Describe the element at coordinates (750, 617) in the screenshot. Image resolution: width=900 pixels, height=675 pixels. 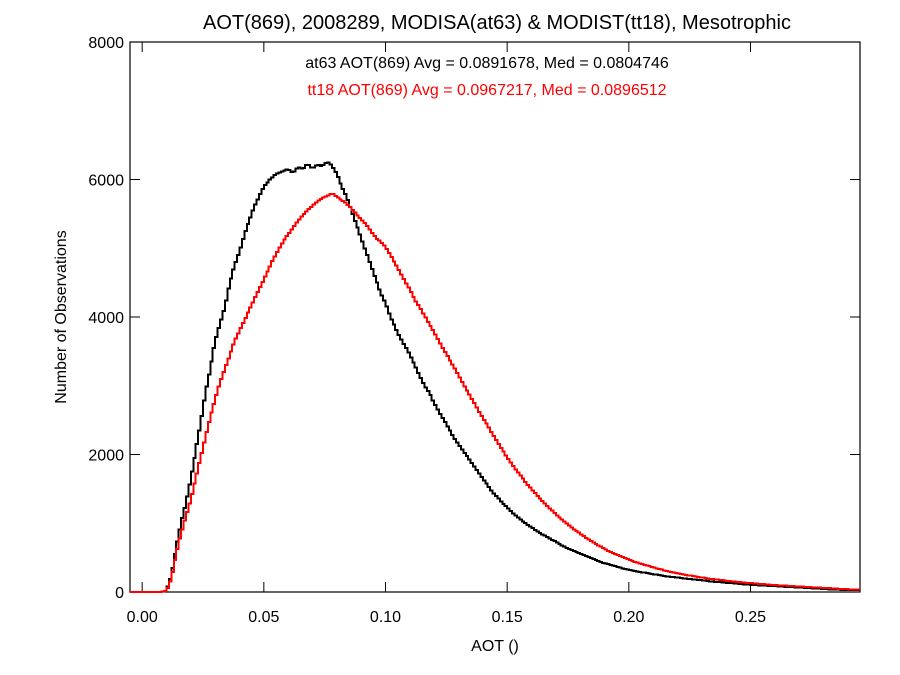
I see `x-tick-label: 0.25` at that location.